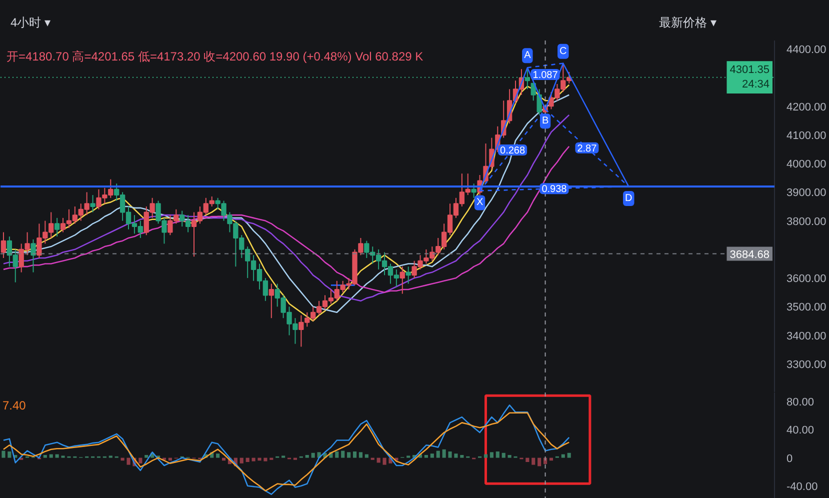 This screenshot has height=498, width=829. Describe the element at coordinates (806, 364) in the screenshot. I see `y-tick-label: 3300.00` at that location.